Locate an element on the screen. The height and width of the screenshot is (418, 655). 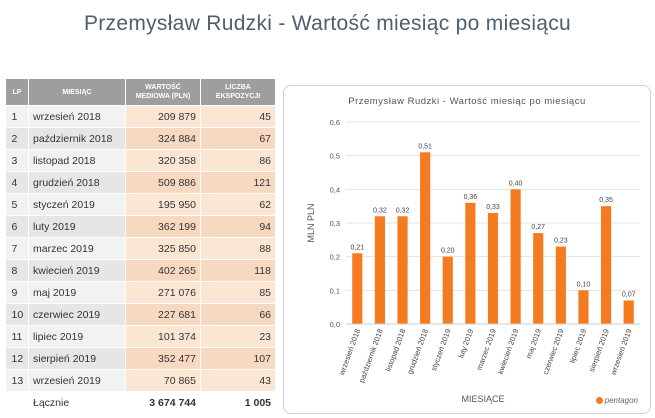
data-label: 0,21 is located at coordinates (357, 247).